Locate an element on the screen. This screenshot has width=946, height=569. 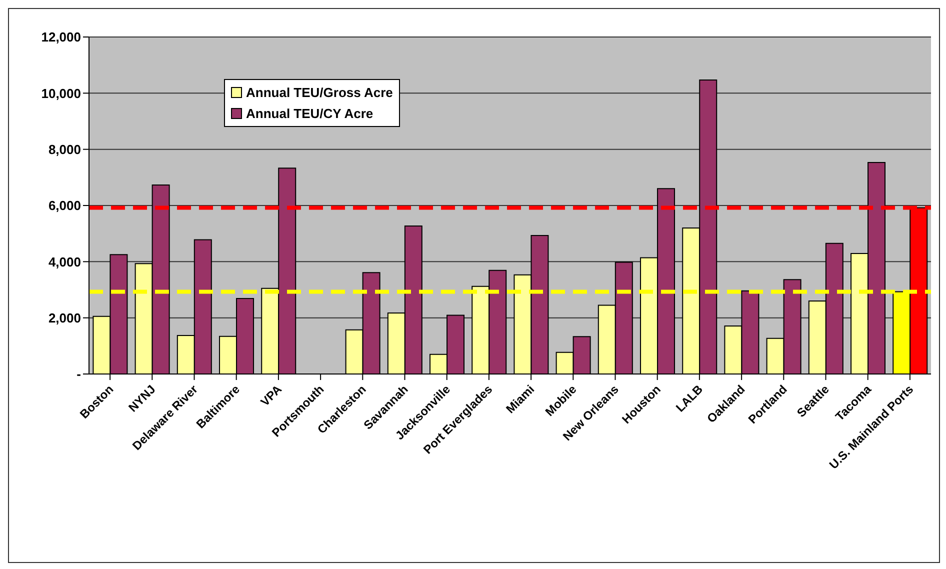
y-tick-label: 4,000 is located at coordinates (64, 262).